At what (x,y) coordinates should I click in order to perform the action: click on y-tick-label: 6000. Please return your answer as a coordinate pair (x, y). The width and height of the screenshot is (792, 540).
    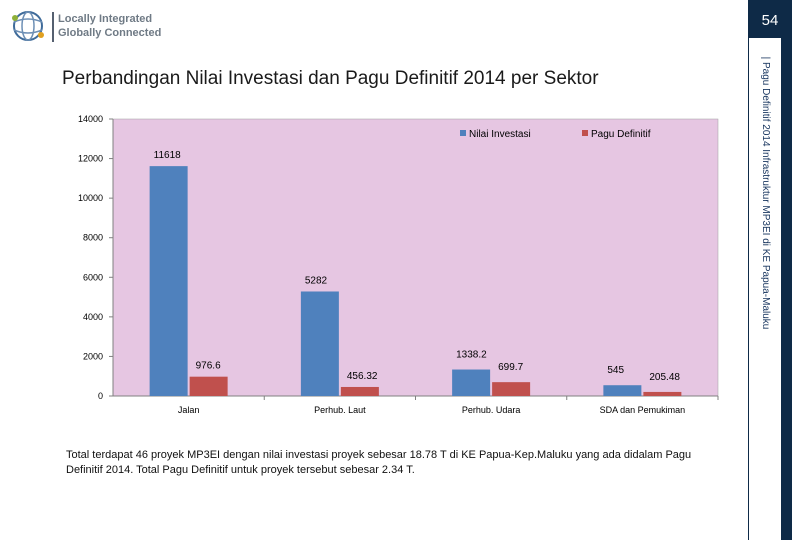
    Looking at the image, I should click on (93, 277).